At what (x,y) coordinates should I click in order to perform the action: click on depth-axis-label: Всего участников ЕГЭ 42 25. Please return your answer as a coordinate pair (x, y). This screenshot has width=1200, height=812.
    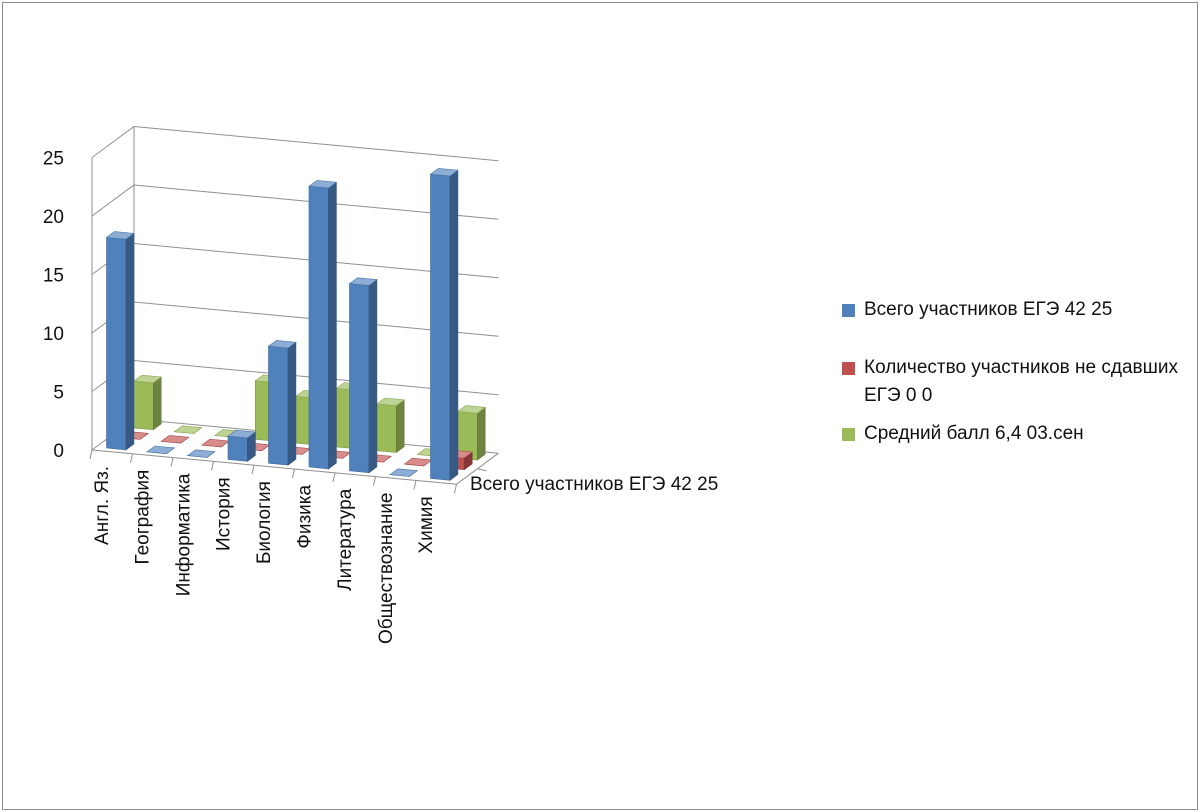
    Looking at the image, I should click on (594, 484).